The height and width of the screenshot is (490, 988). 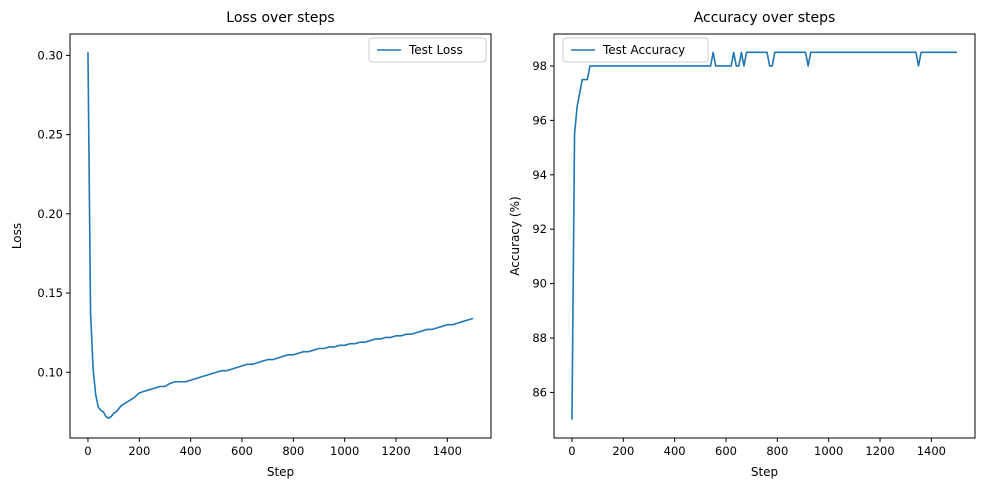 What do you see at coordinates (931, 451) in the screenshot?
I see `accuracy-x-tick-label: 1400` at bounding box center [931, 451].